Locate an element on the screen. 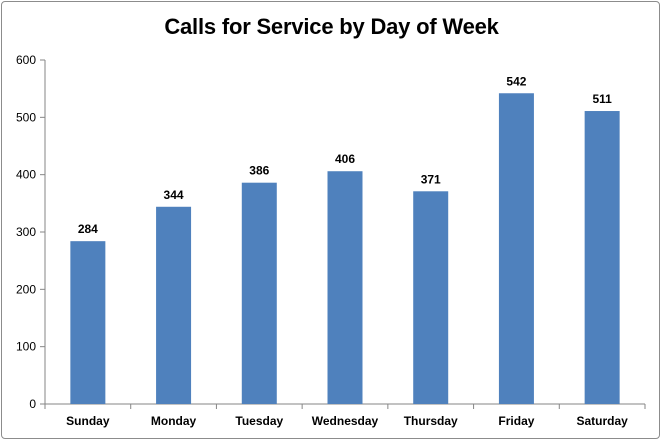 This screenshot has height=442, width=663. data-label: 542 is located at coordinates (516, 81).